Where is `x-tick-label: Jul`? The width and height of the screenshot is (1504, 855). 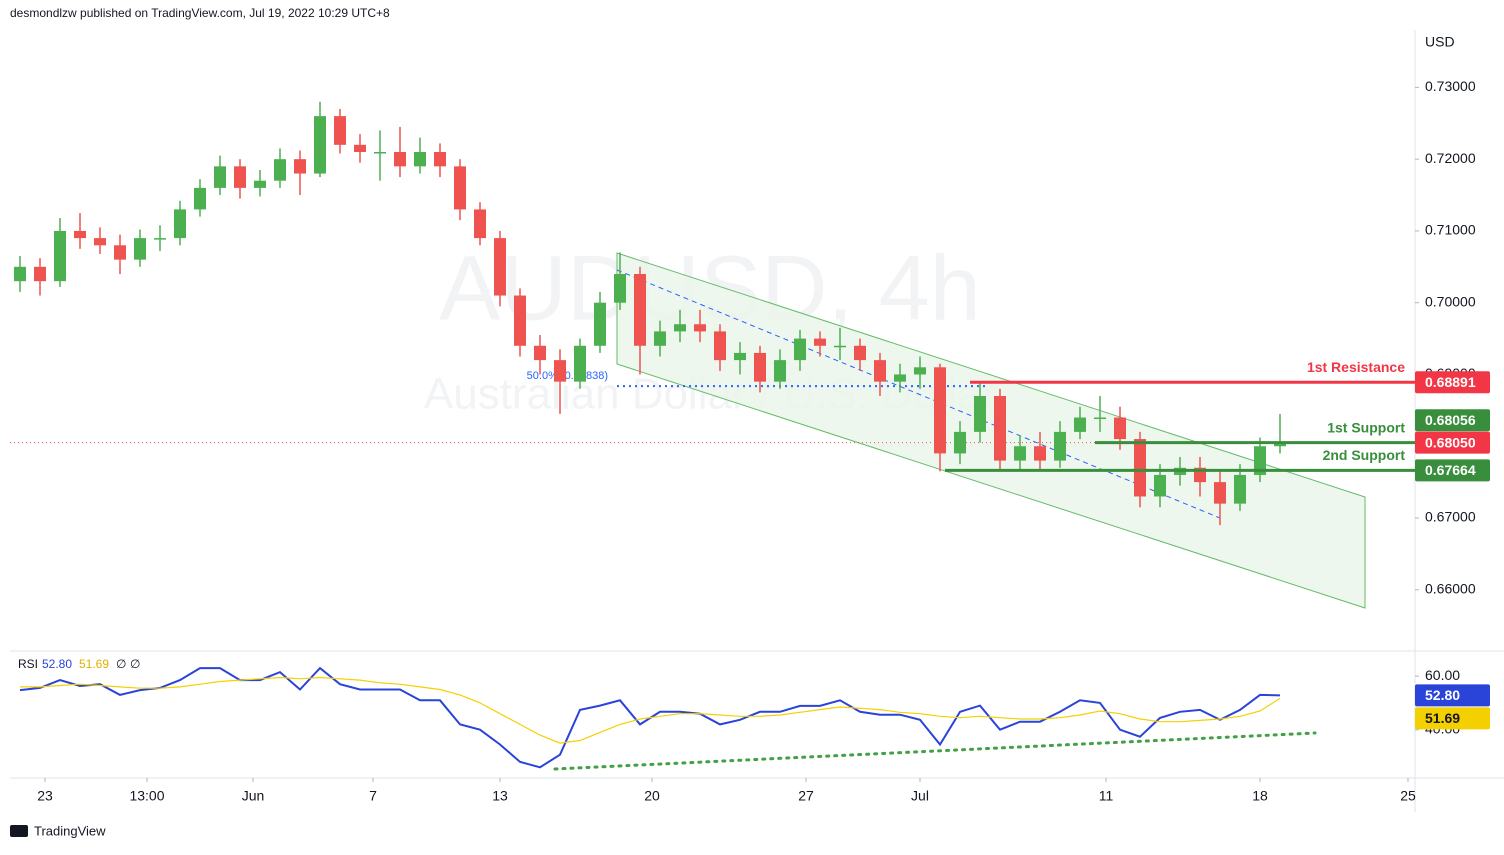
x-tick-label: Jul is located at coordinates (920, 796).